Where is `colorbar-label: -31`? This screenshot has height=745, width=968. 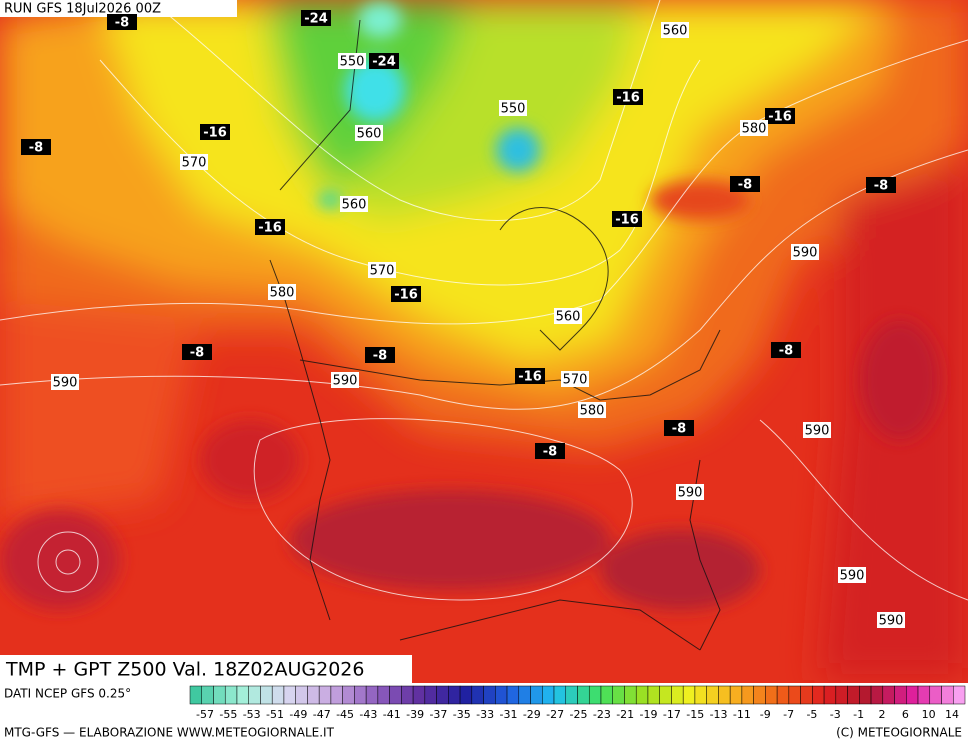
colorbar-label: -31 is located at coordinates (508, 714).